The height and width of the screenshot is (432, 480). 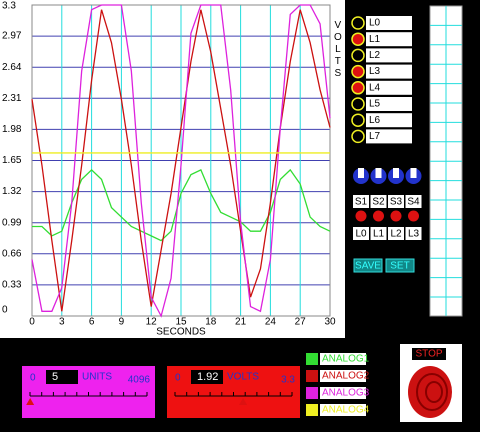 I want to click on output-label: L2, so click(x=396, y=234).